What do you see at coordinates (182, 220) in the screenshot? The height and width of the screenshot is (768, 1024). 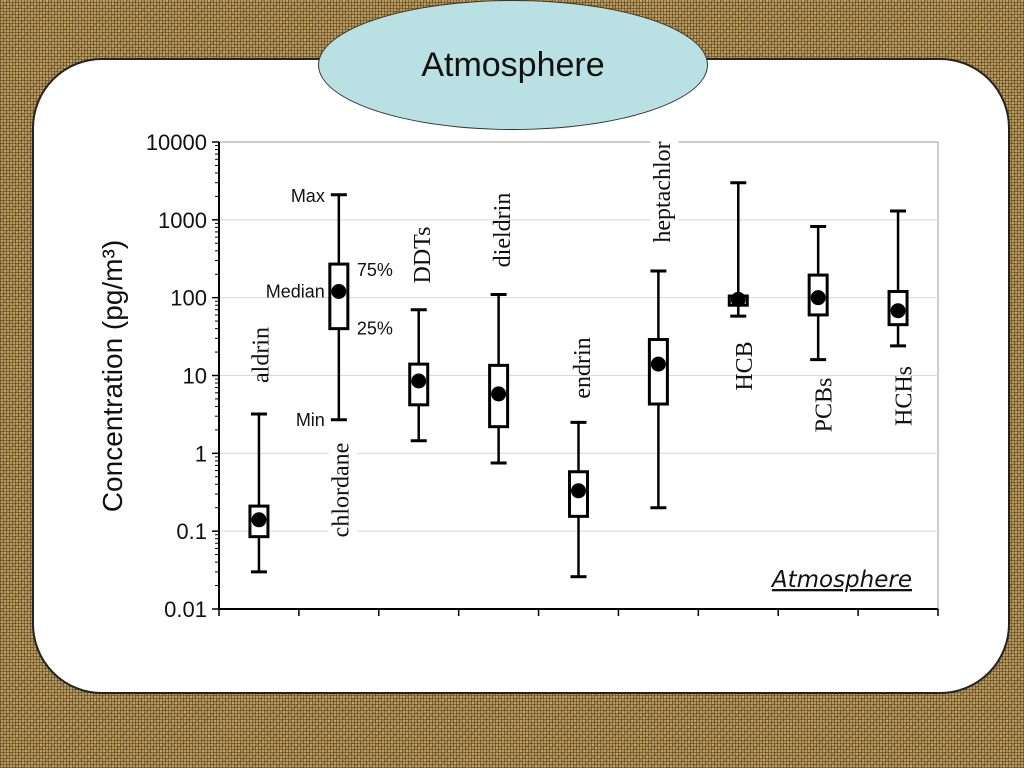 I see `y-tick-label: 1000` at bounding box center [182, 220].